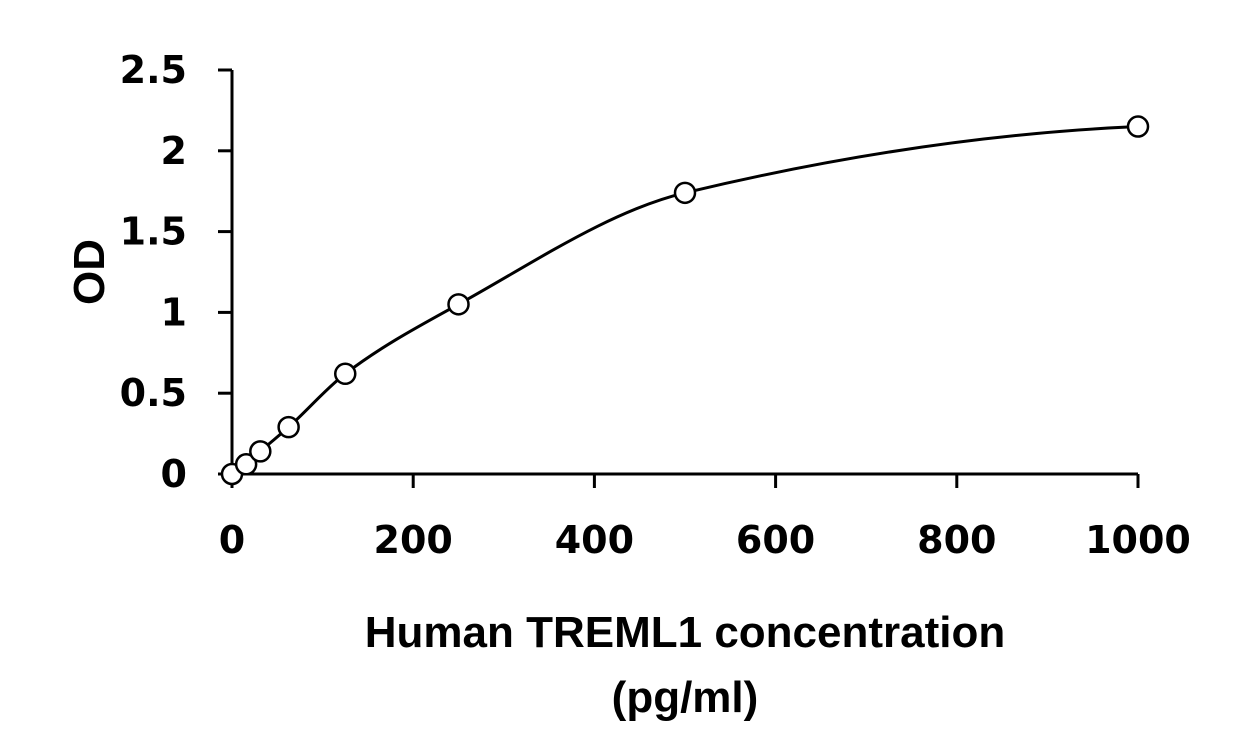 The height and width of the screenshot is (750, 1245). Describe the element at coordinates (232, 540) in the screenshot. I see `x-tick-label: 0` at that location.